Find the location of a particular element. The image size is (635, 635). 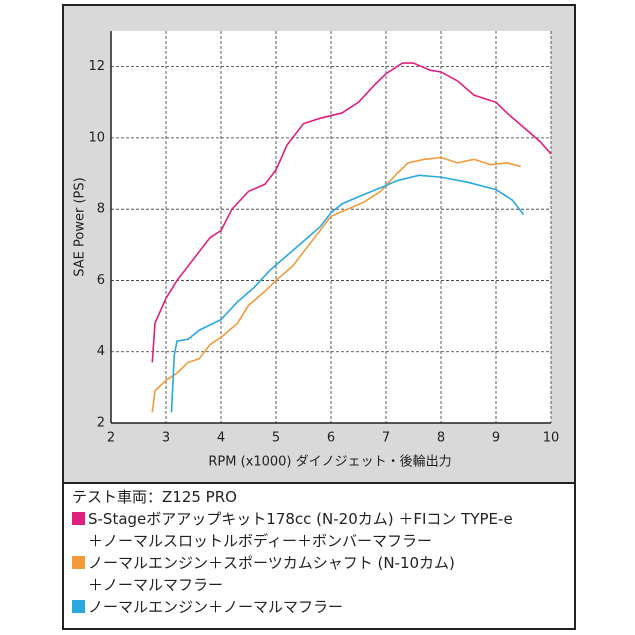

legend-item: ノーマルエンジン＋ノーマルマフラー is located at coordinates (323, 607).